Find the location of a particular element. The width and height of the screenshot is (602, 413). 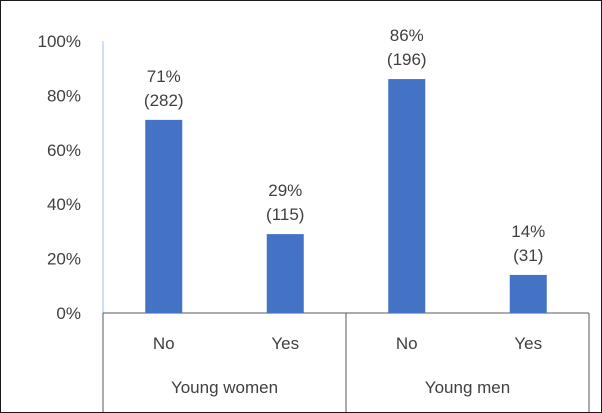

data-label-count: (31) is located at coordinates (528, 255).